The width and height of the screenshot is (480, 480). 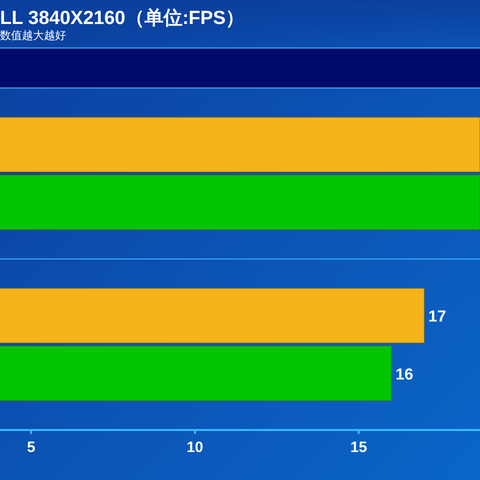 What do you see at coordinates (33, 35) in the screenshot?
I see `text: 数值越大越好` at bounding box center [33, 35].